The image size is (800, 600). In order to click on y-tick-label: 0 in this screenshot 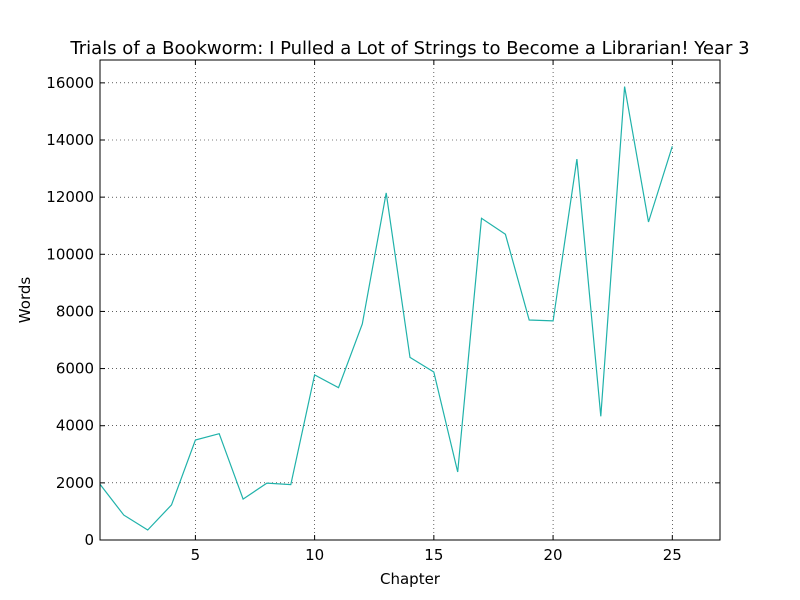, I will do `click(89, 540)`.